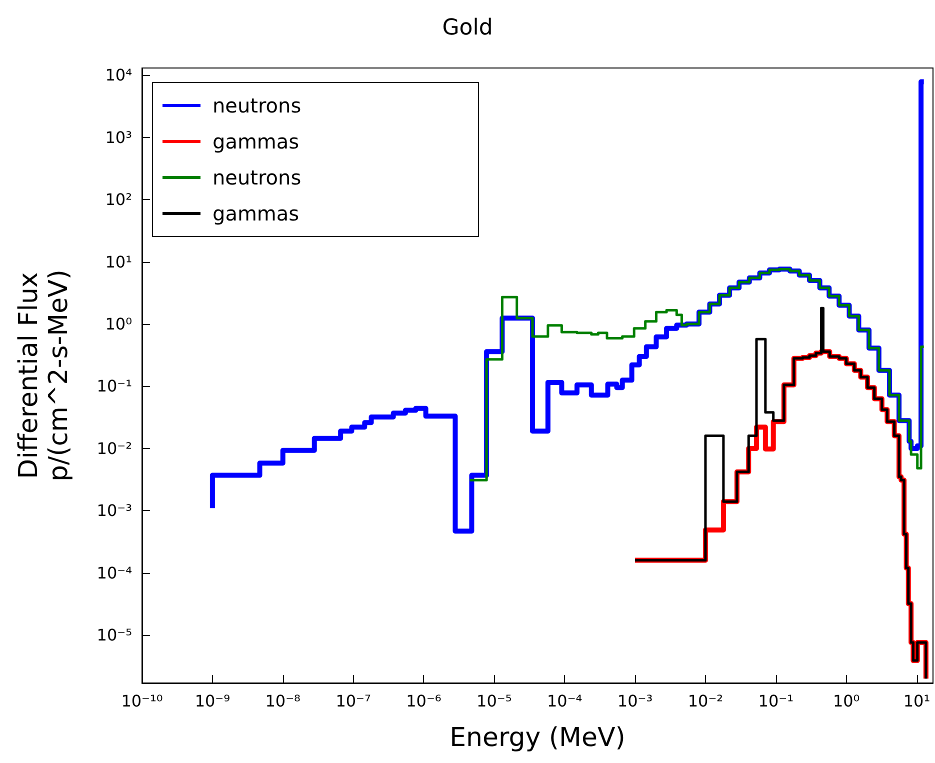 This screenshot has width=935, height=763. I want to click on x-tick-label: 10⁻¹, so click(776, 701).